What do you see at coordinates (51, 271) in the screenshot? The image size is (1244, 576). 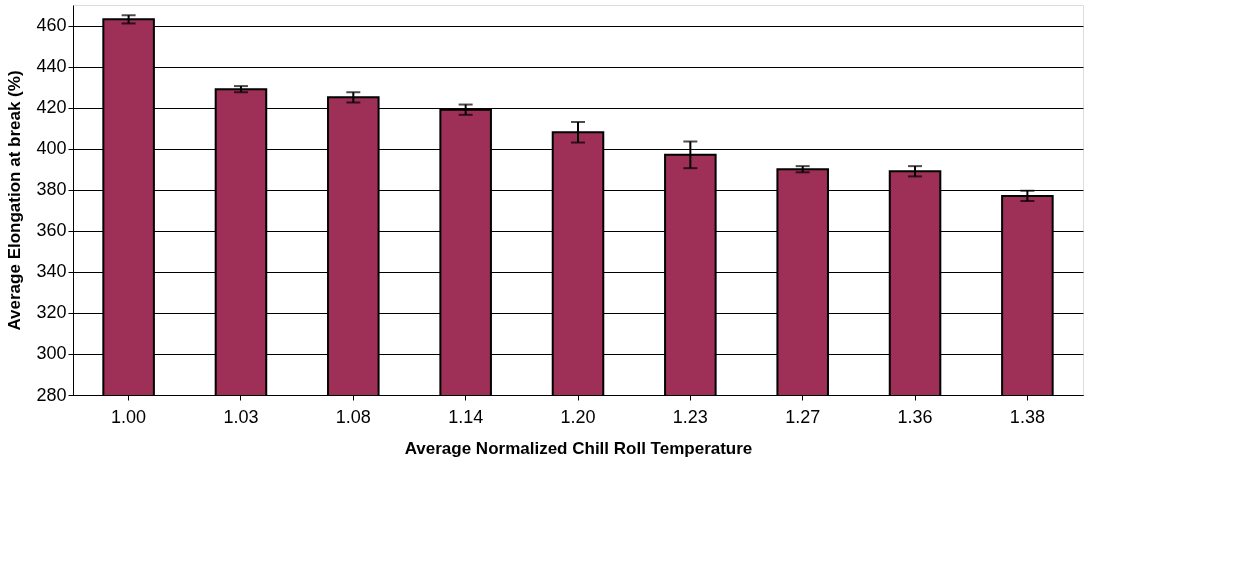 I see `y-tick-label: 340` at bounding box center [51, 271].